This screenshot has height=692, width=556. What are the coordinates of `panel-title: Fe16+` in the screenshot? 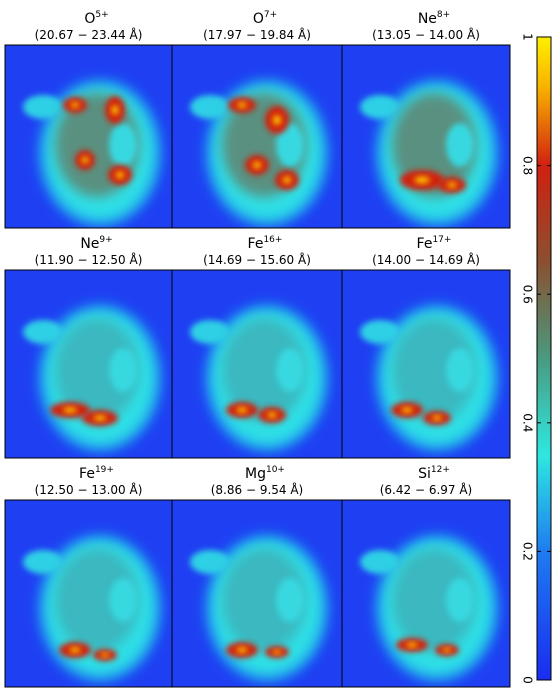 It's located at (265, 243).